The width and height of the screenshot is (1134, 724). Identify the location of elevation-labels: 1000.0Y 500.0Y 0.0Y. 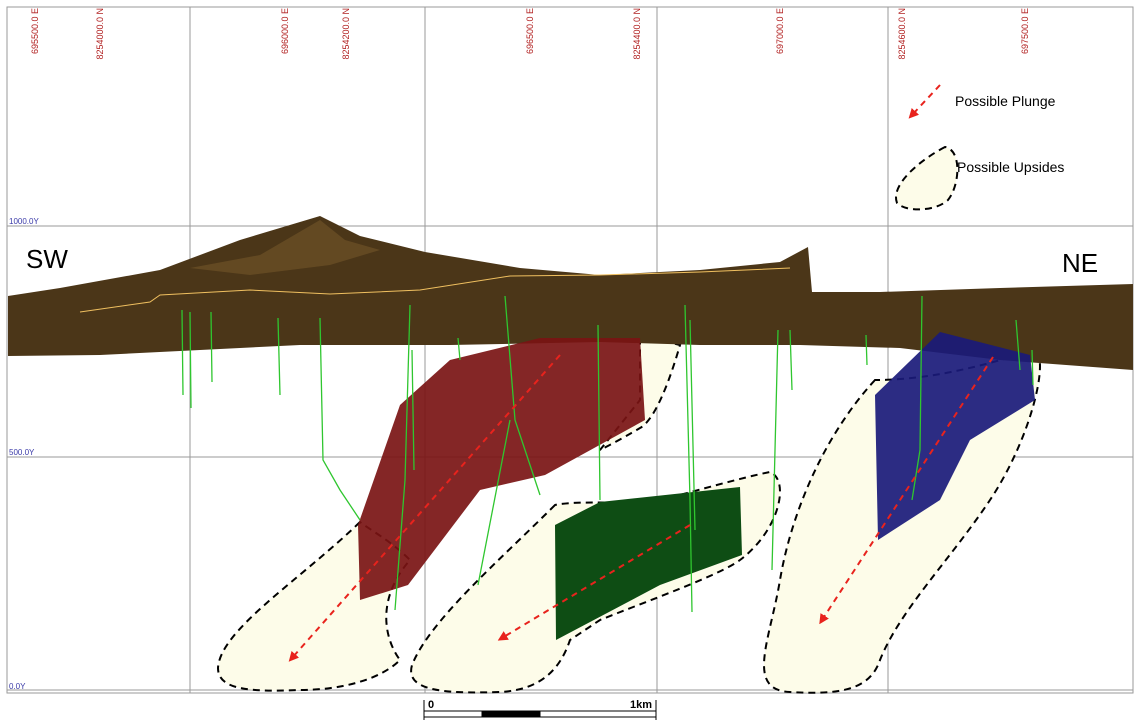
(24, 454).